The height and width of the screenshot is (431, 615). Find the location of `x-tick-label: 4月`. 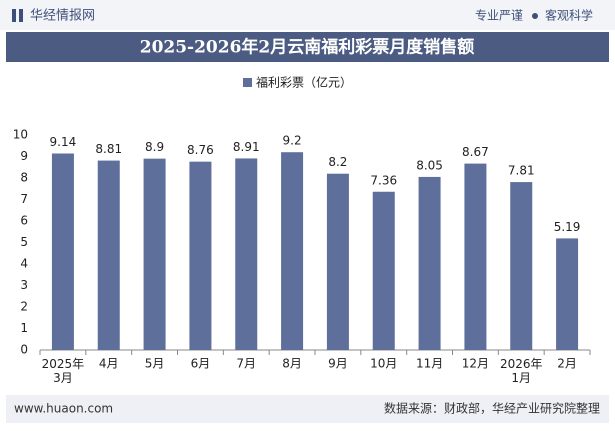

x-tick-label: 4月 is located at coordinates (109, 364).